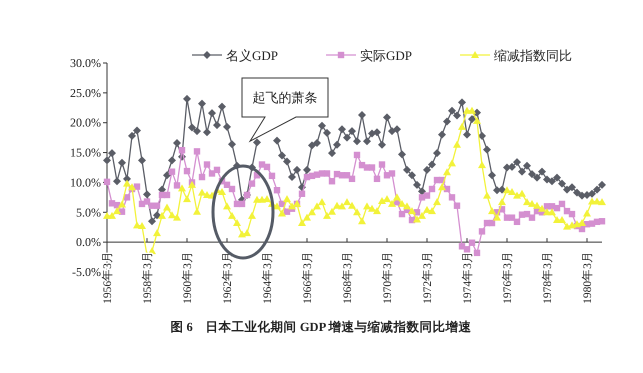  I want to click on x-tick-label: 1974年3月, so click(467, 277).